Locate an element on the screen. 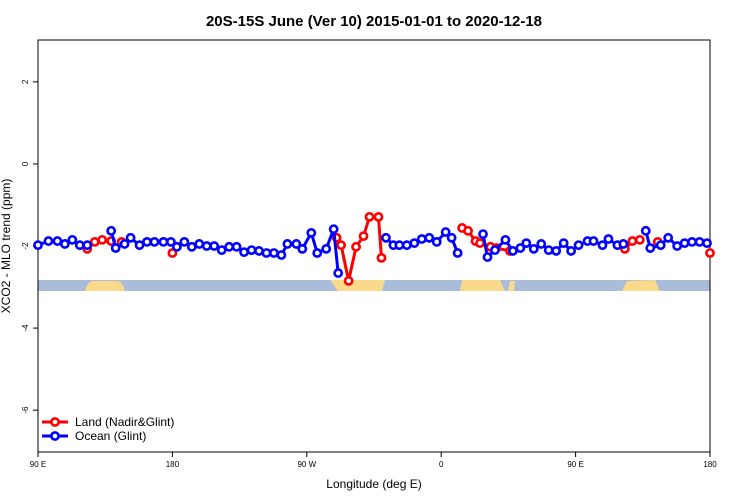 The height and width of the screenshot is (500, 750). y-axis-label: XCO2 - MLO trend (ppm) is located at coordinates (6, 246).